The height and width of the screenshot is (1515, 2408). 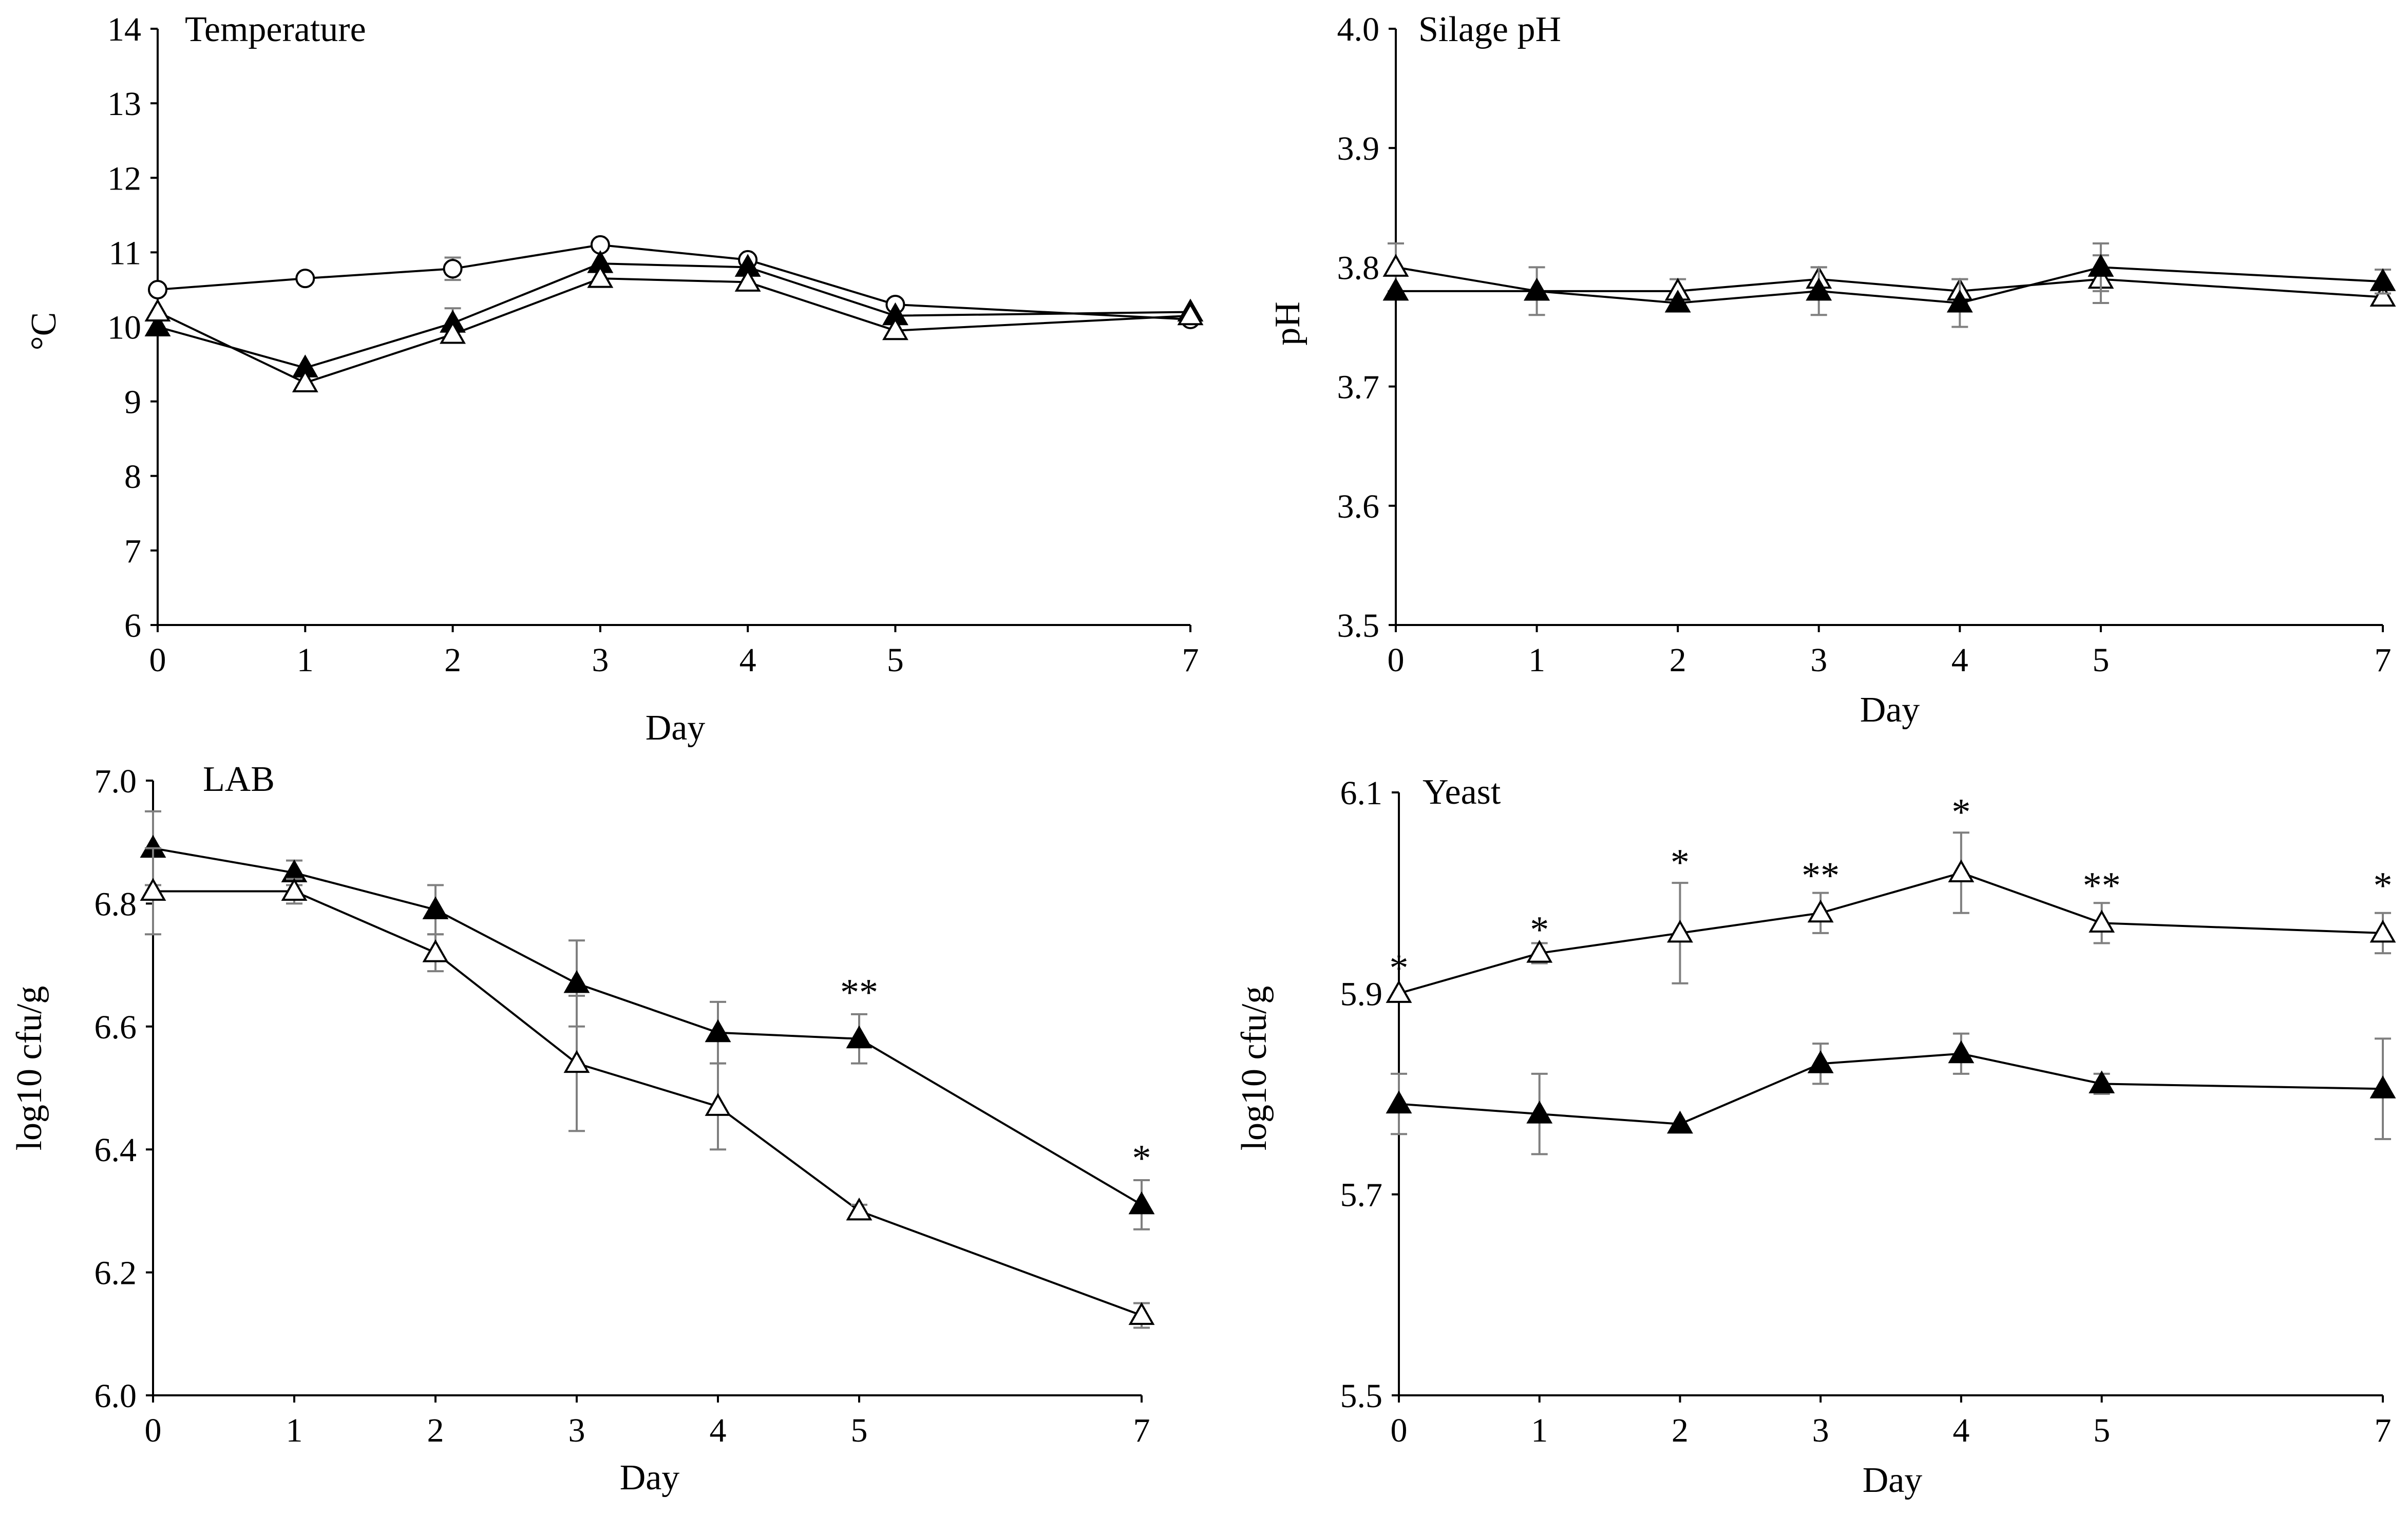 I want to click on y-axis-title: pH, so click(x=1287, y=323).